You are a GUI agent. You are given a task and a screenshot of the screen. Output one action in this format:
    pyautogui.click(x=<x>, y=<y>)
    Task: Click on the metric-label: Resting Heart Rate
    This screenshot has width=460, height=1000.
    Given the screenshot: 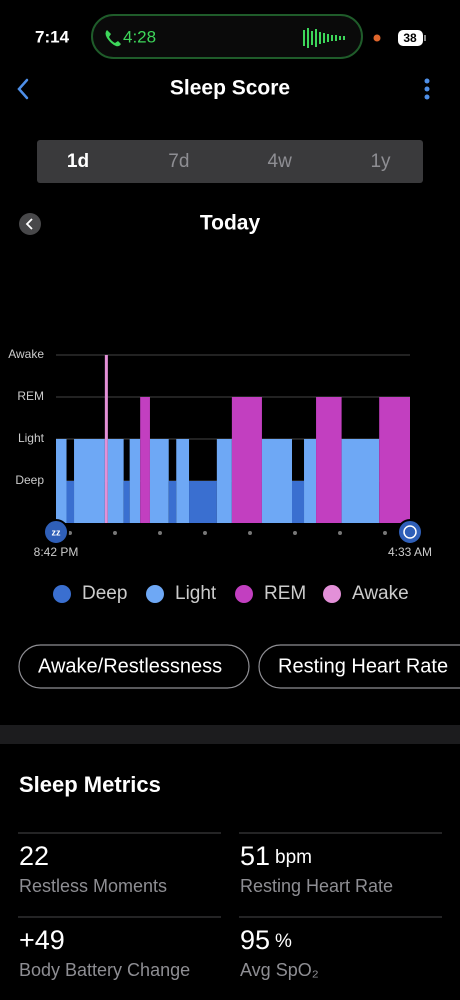 What is the action you would take?
    pyautogui.click(x=316, y=886)
    